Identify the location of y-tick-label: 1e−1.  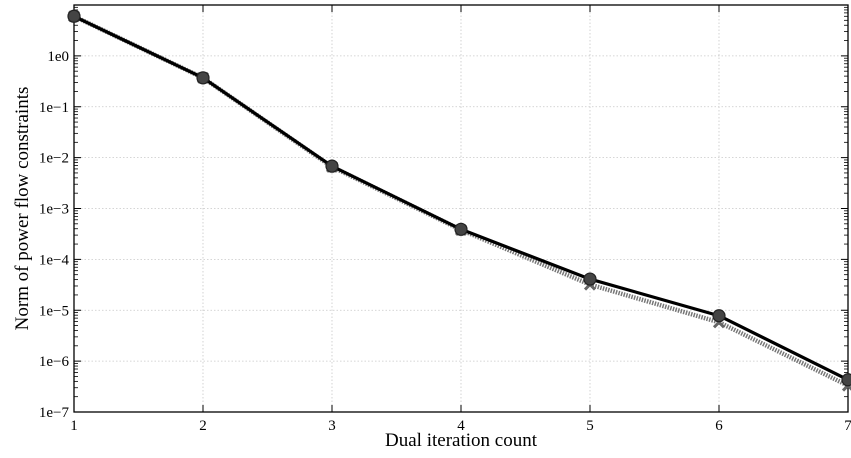
(54, 108).